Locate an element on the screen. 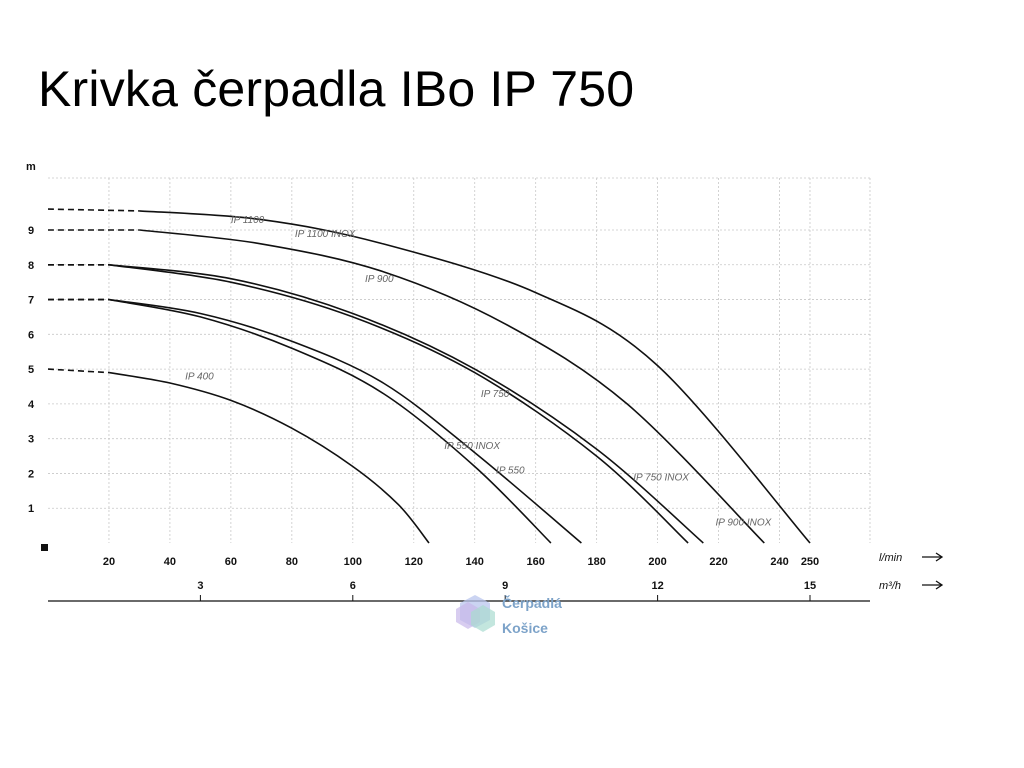 The height and width of the screenshot is (768, 1024). watermark-line-2: Košice is located at coordinates (525, 628).